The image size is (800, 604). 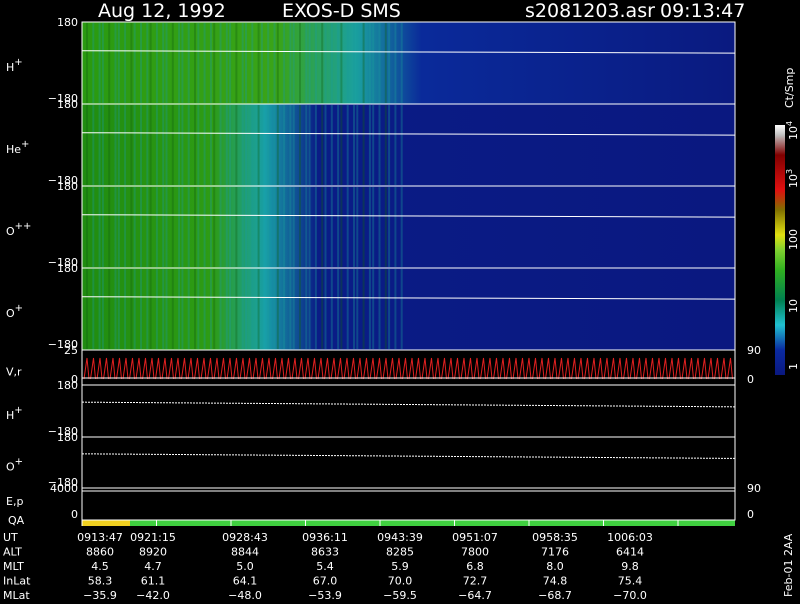 What do you see at coordinates (408, 227) in the screenshot?
I see `panel` at bounding box center [408, 227].